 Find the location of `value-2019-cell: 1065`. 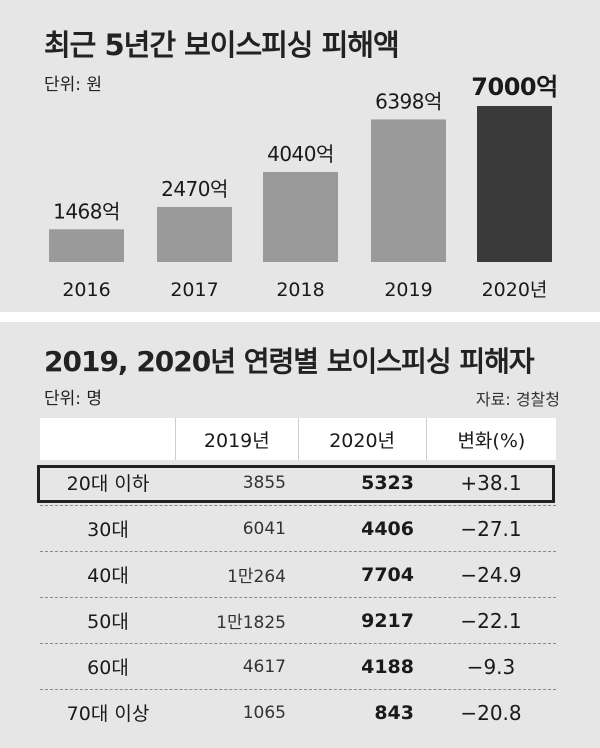

value-2019-cell: 1065 is located at coordinates (264, 712).